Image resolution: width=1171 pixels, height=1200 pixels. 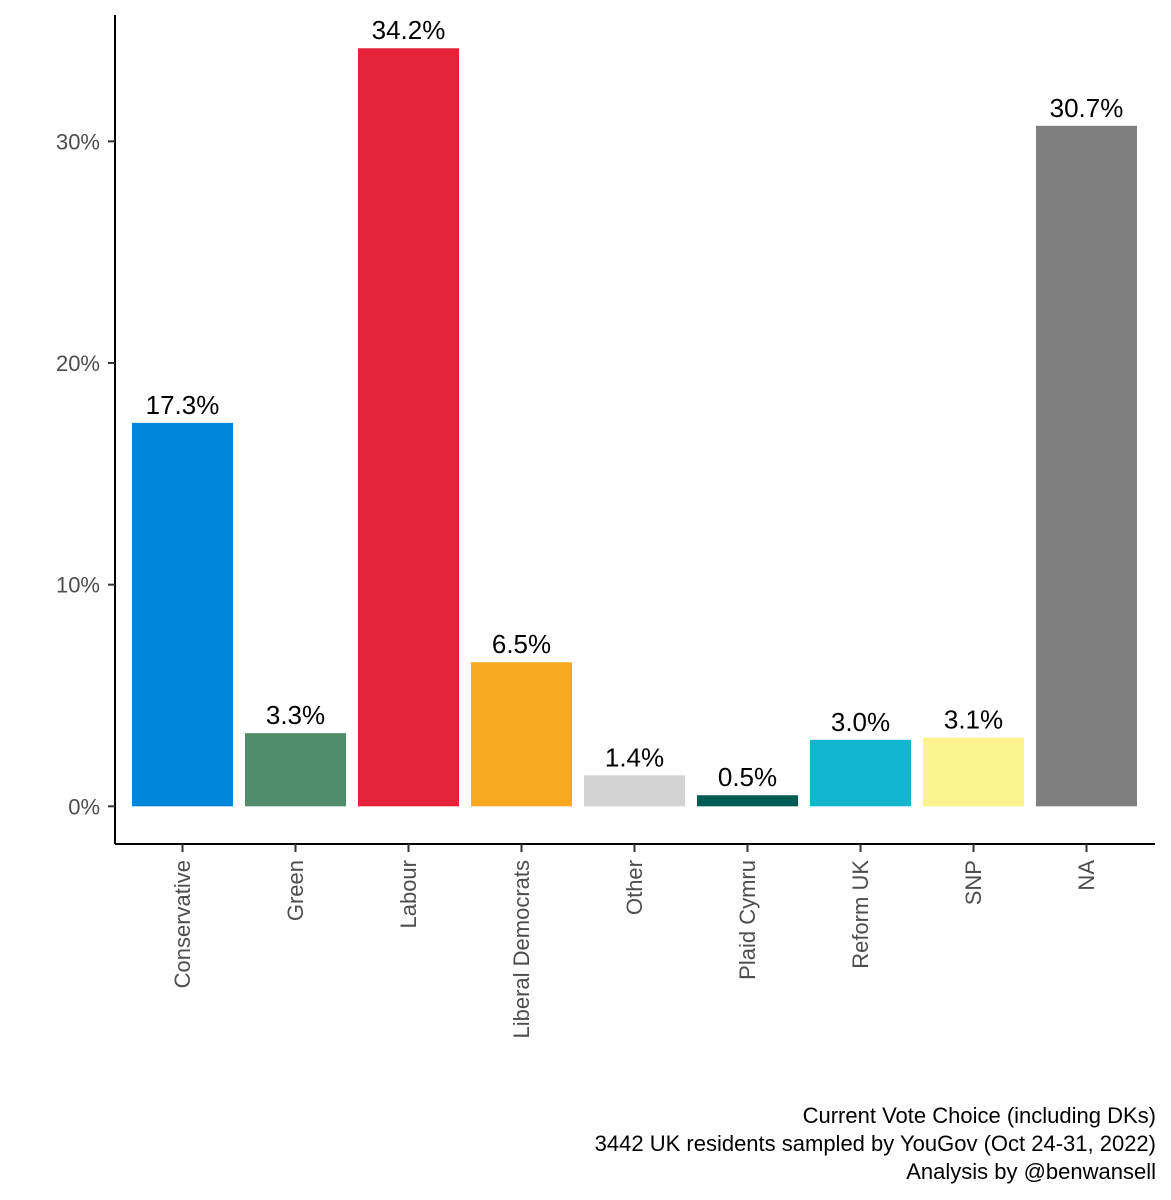 I want to click on value-label-other: 1.4%, so click(x=634, y=757).